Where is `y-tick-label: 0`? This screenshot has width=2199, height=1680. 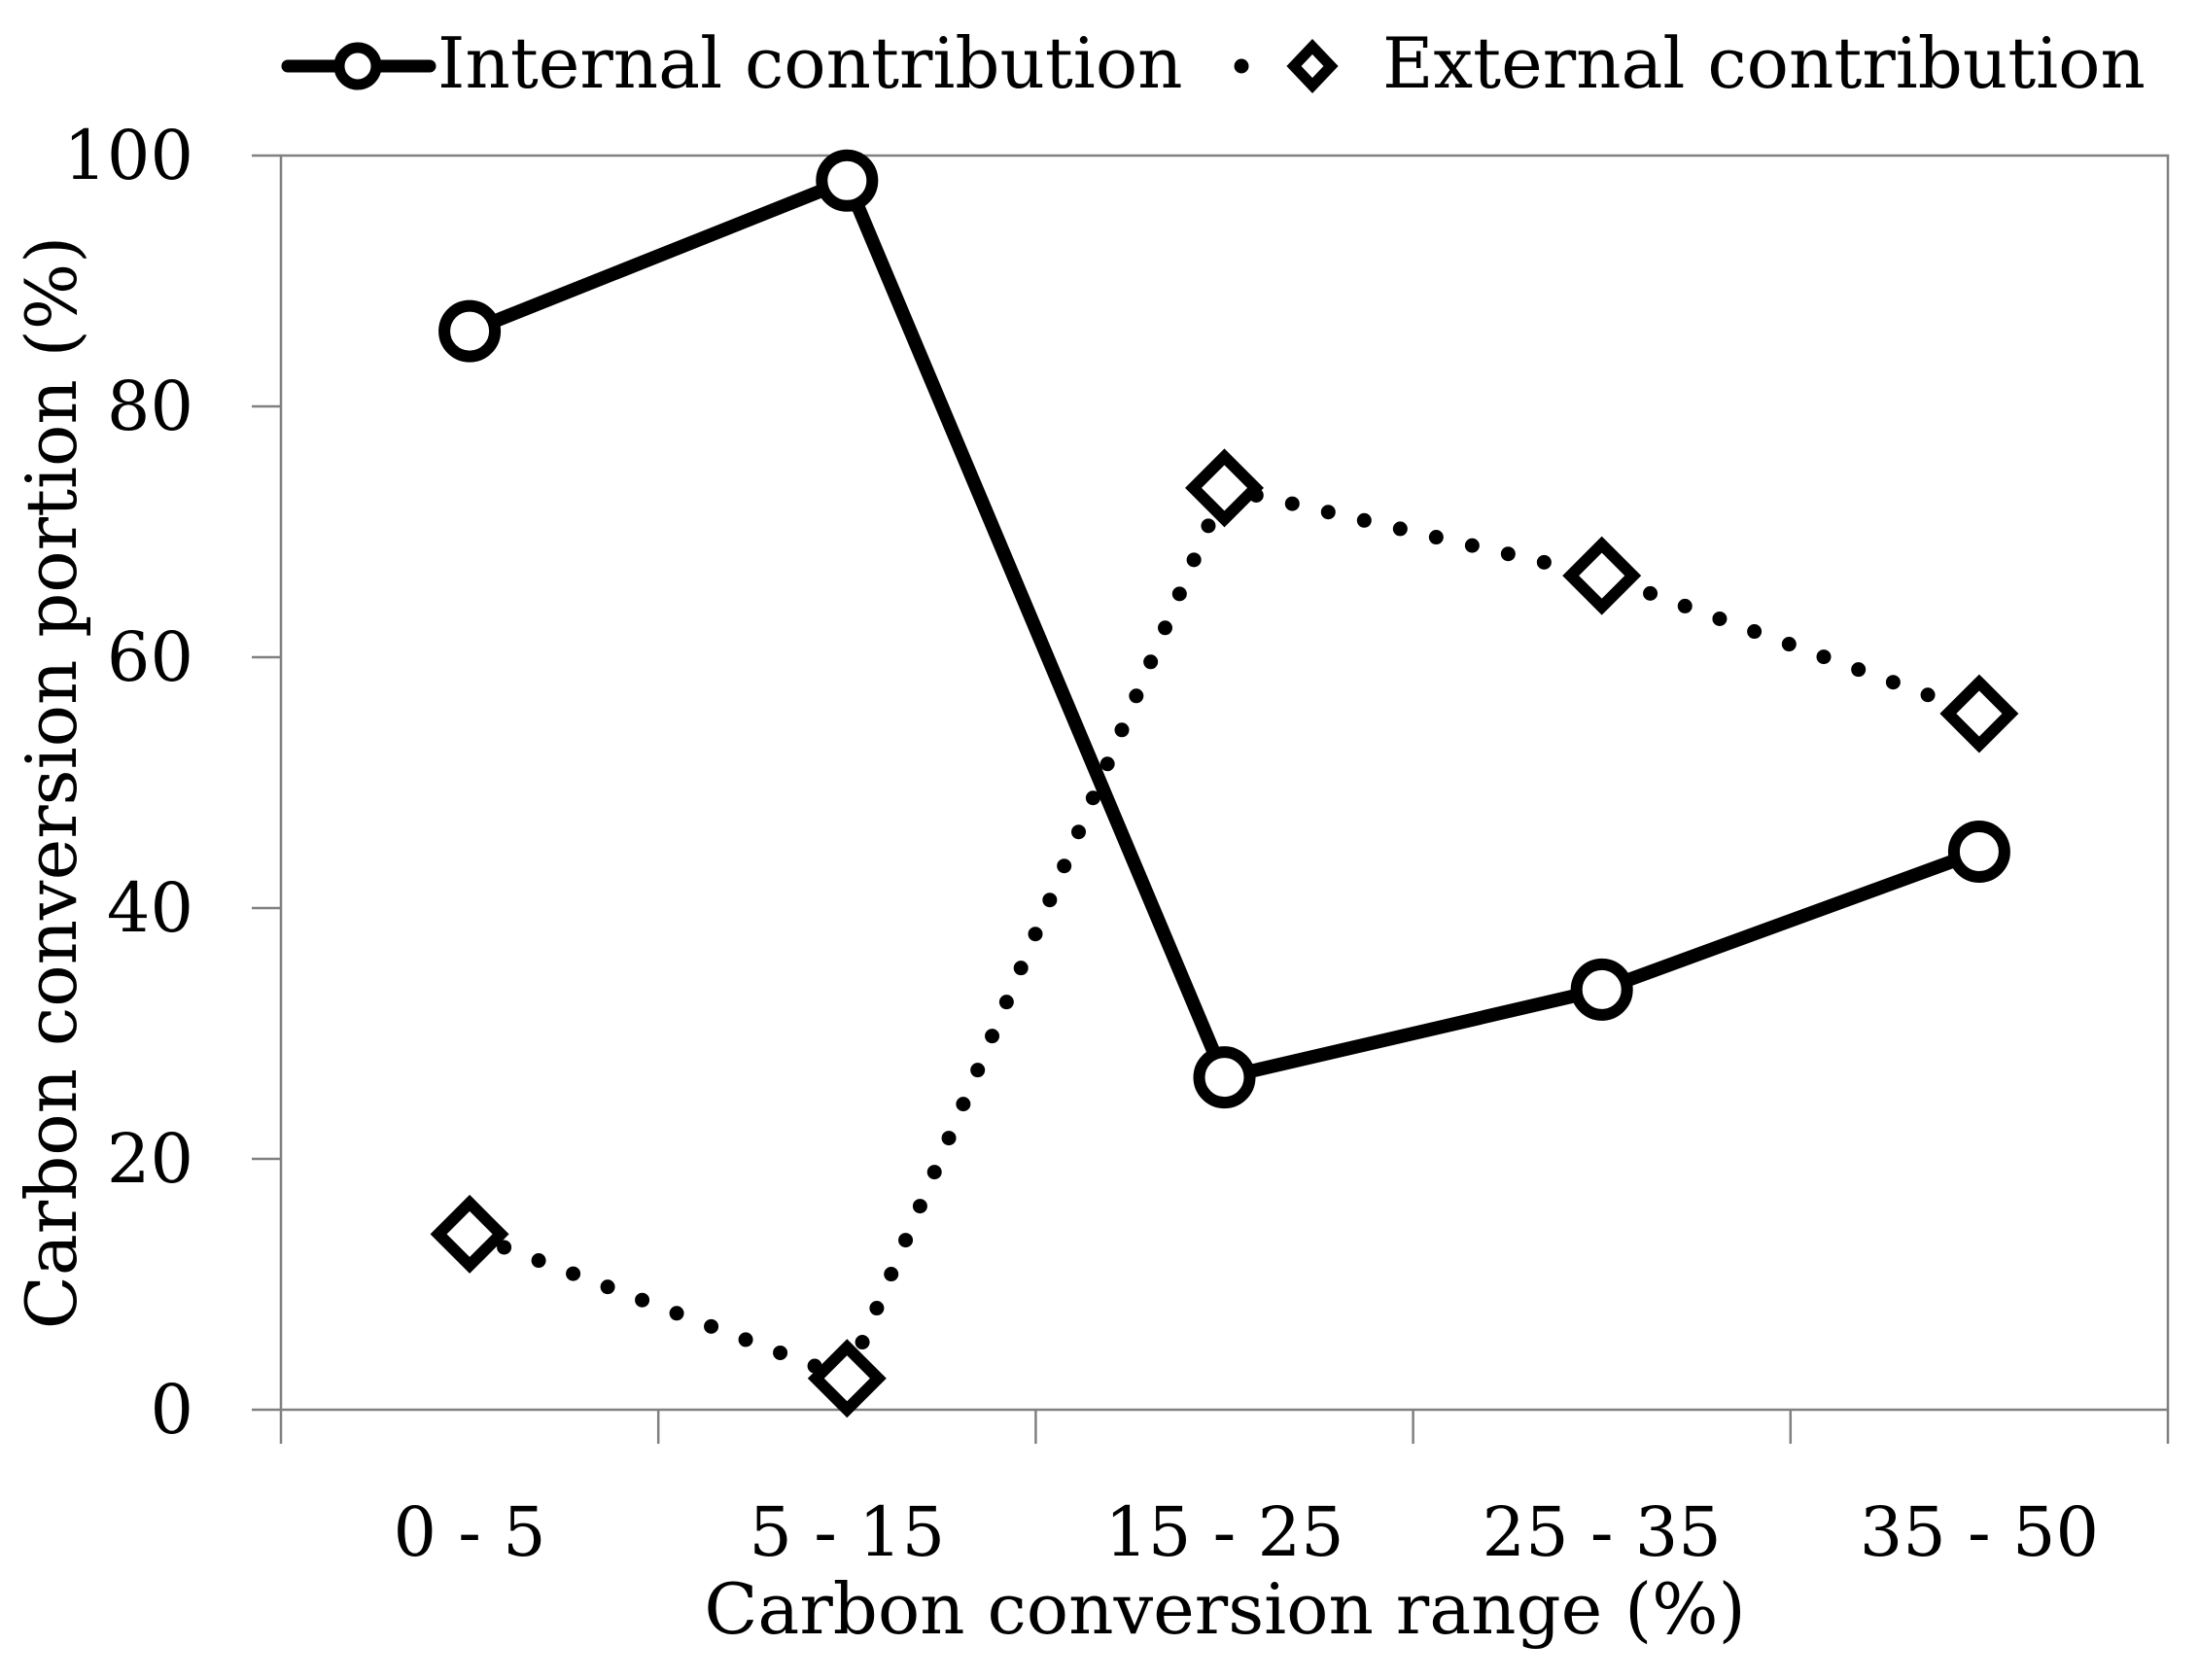
y-tick-label: 0 is located at coordinates (172, 1410).